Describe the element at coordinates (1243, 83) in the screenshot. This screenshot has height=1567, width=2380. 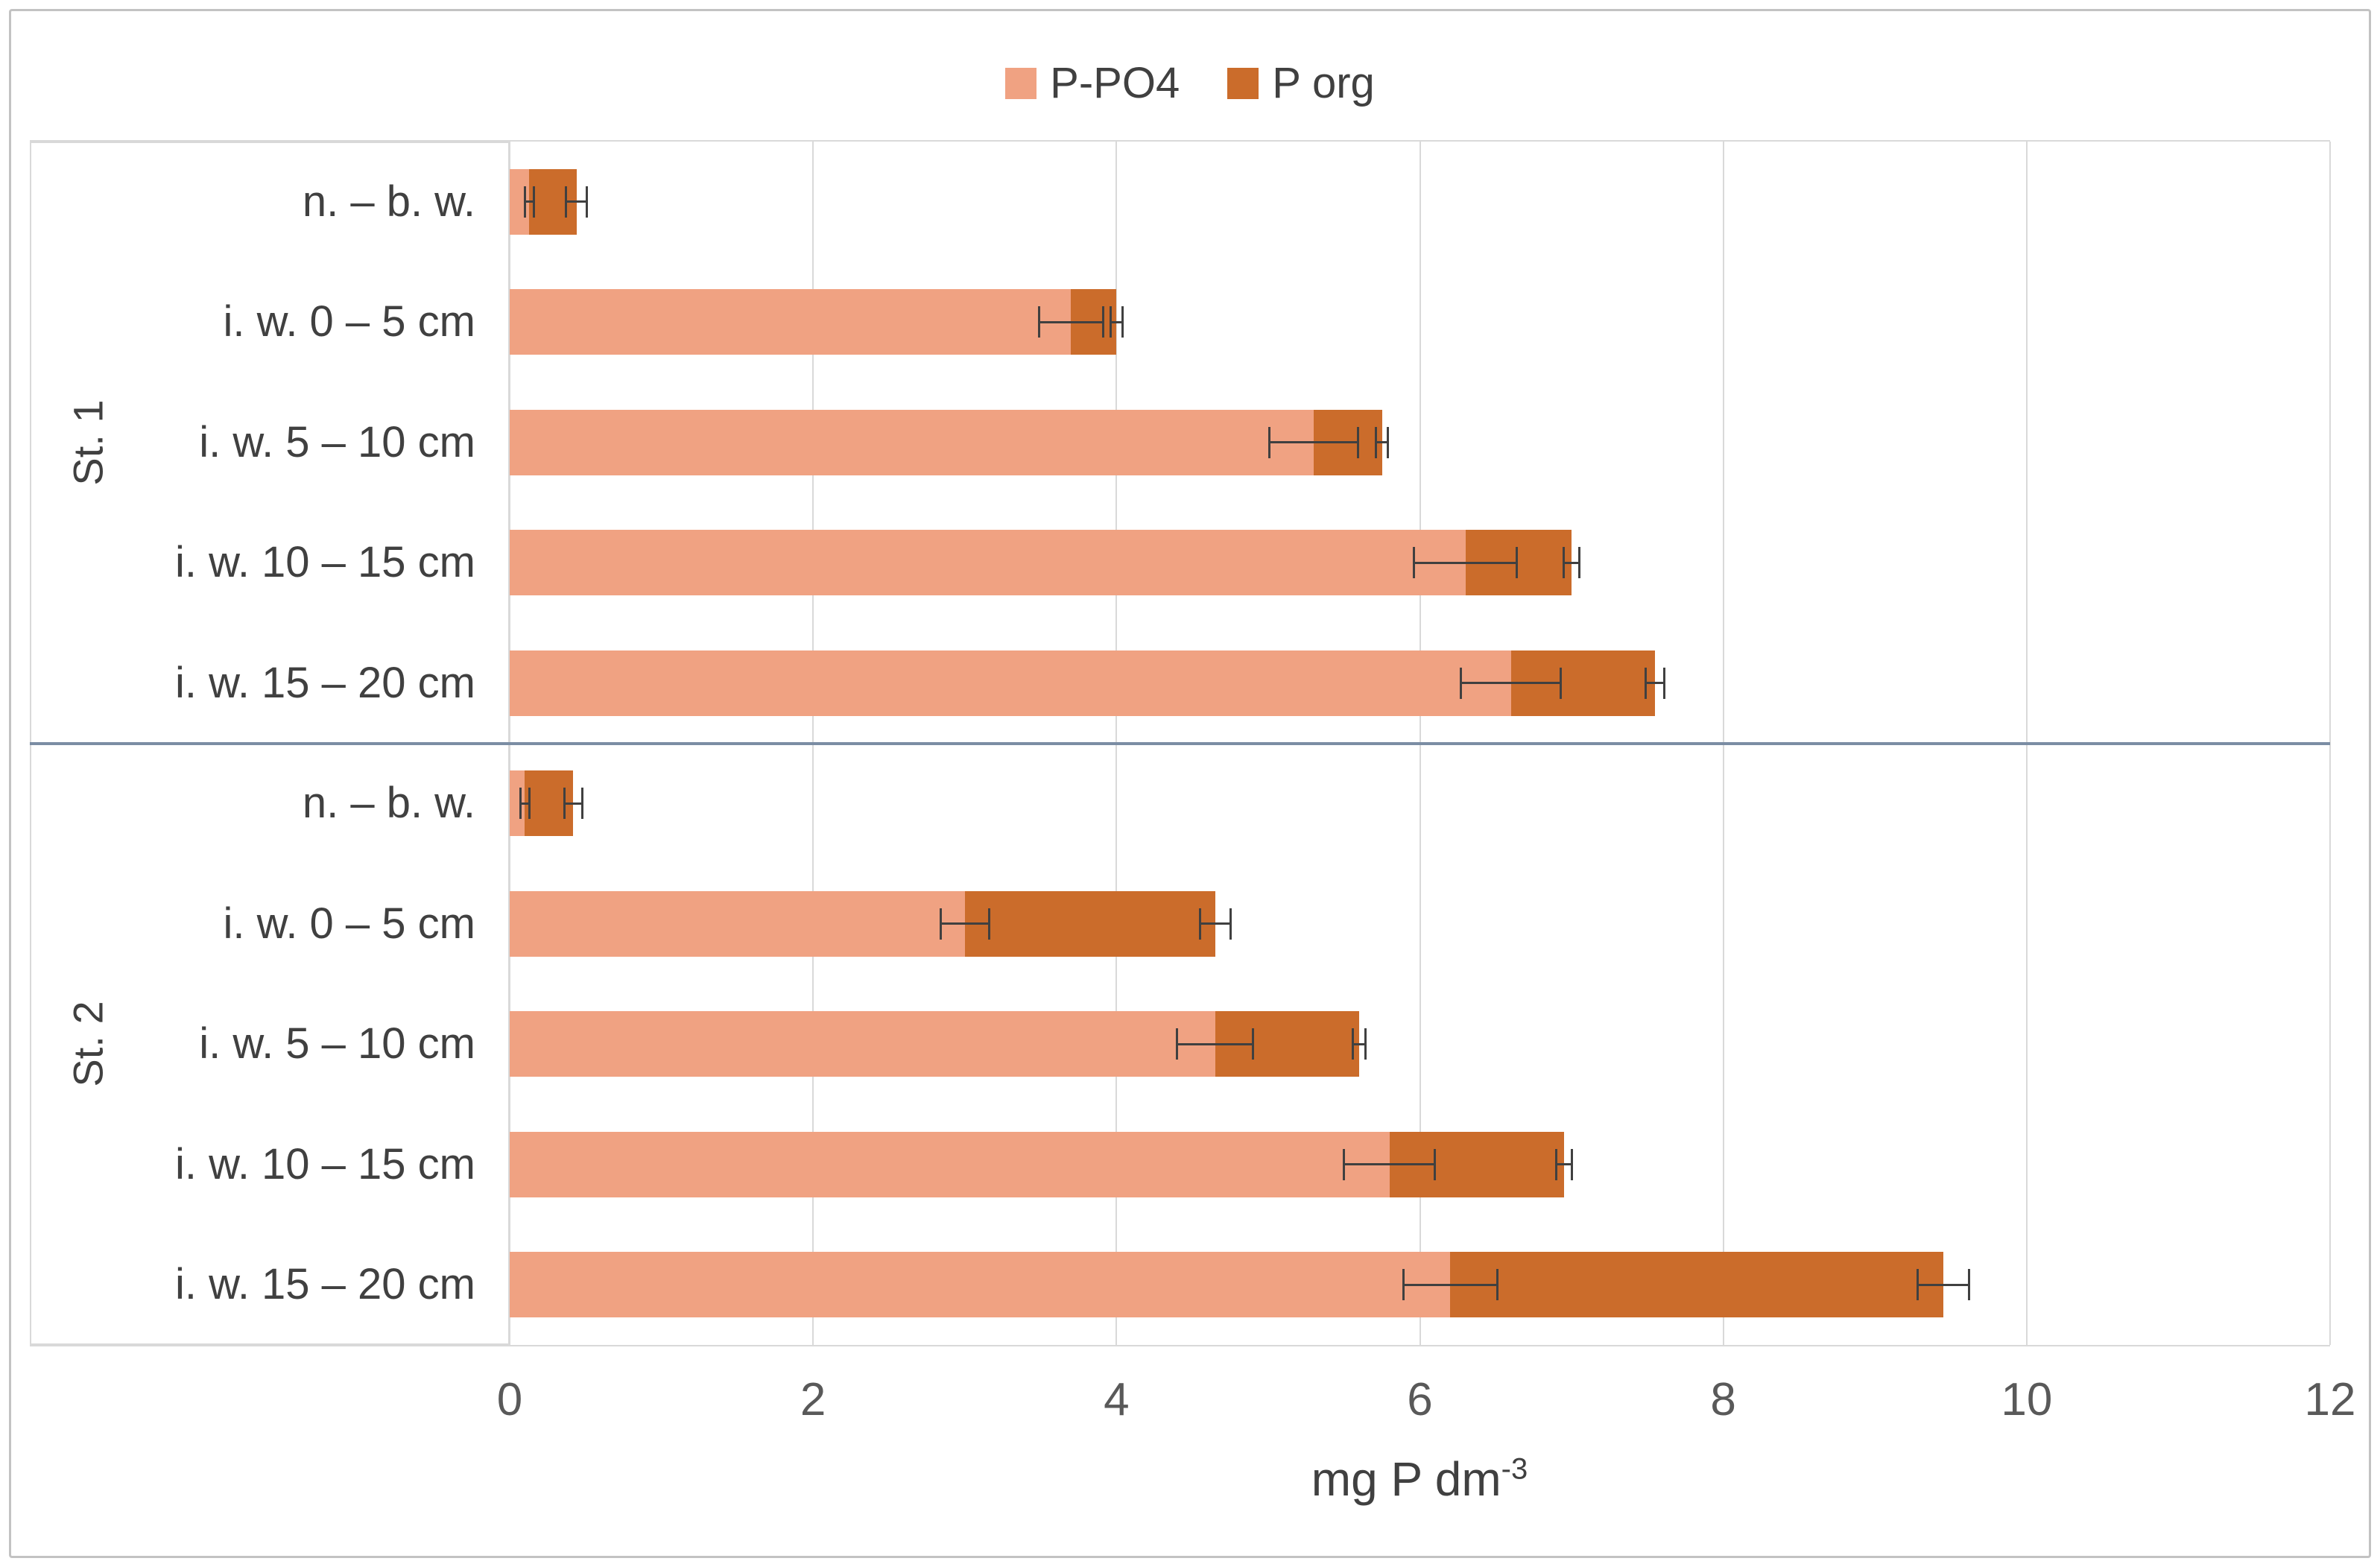
I see `legend-swatch-p-org` at that location.